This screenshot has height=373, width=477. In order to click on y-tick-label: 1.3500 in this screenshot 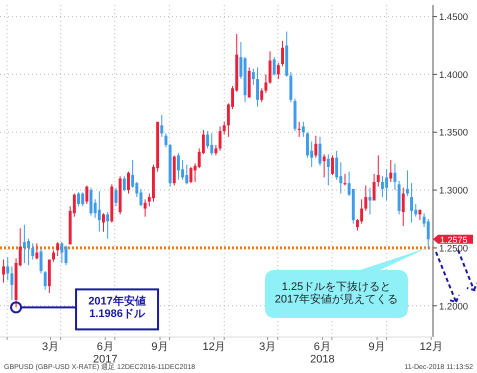, I will do `click(453, 133)`.